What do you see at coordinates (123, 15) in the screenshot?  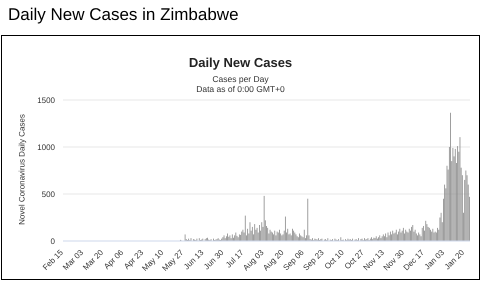 I see `chart-title: Daily New Cases in Zimbabwe` at bounding box center [123, 15].